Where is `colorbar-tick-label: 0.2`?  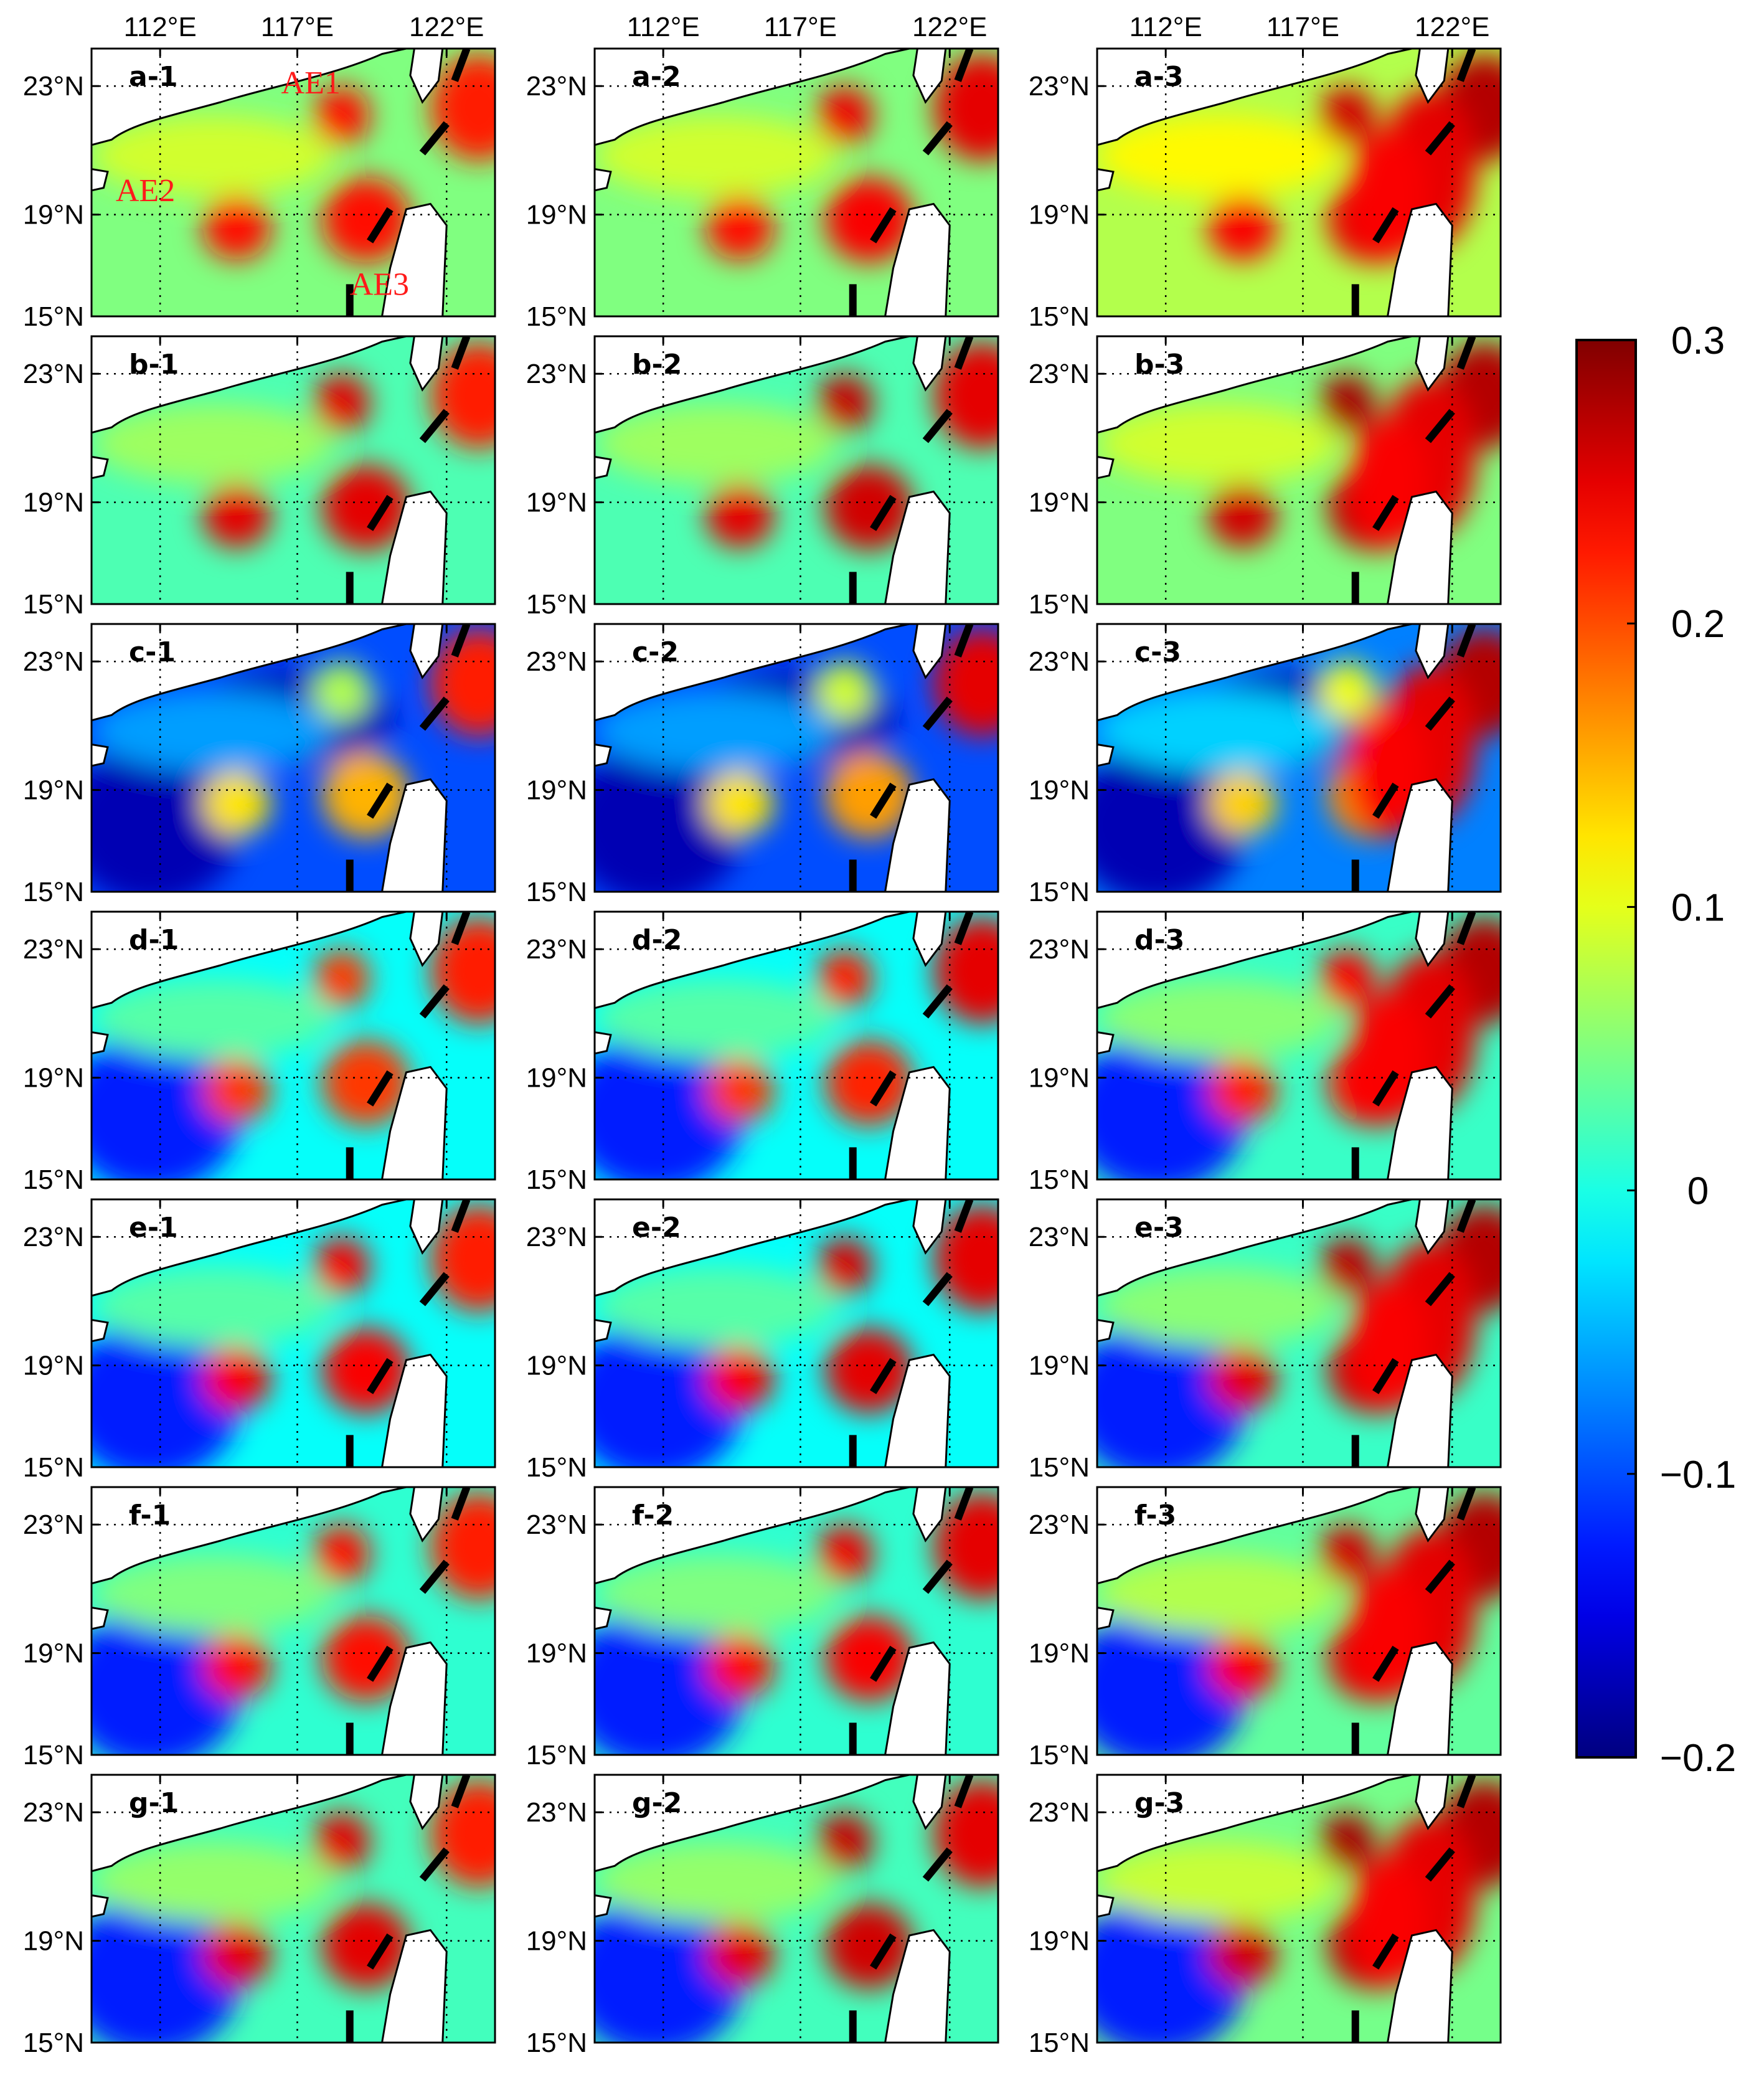 colorbar-tick-label: 0.2 is located at coordinates (1698, 624).